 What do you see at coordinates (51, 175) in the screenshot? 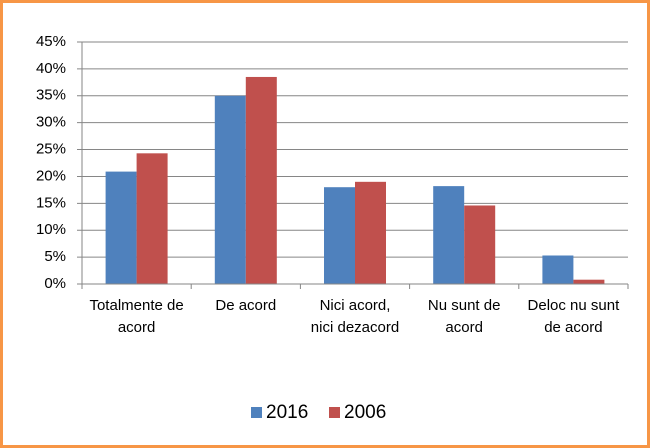
I see `y-tick-label: 20%` at bounding box center [51, 175].